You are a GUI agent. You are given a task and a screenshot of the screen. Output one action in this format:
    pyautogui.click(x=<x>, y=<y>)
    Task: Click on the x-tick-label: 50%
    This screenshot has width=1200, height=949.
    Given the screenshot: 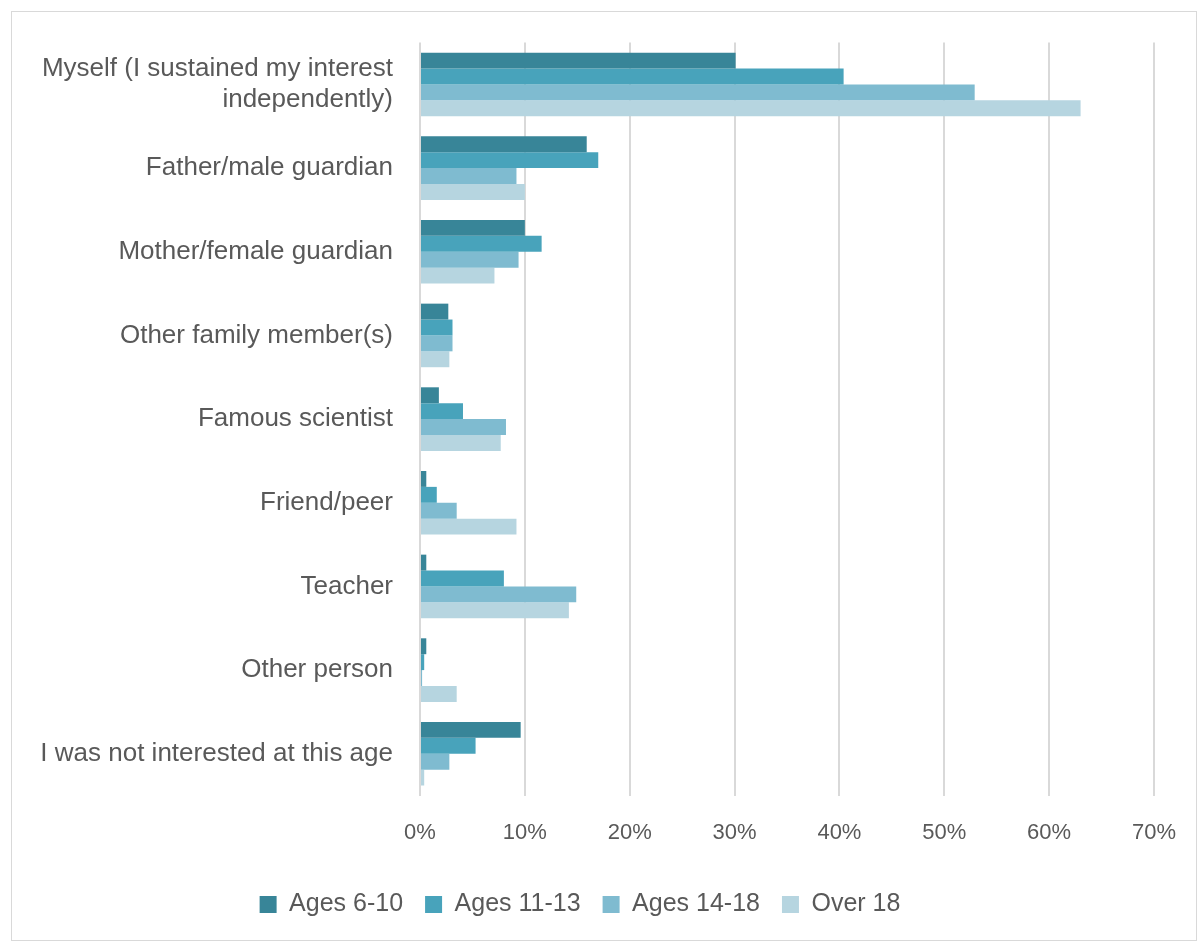 What is the action you would take?
    pyautogui.click(x=944, y=831)
    